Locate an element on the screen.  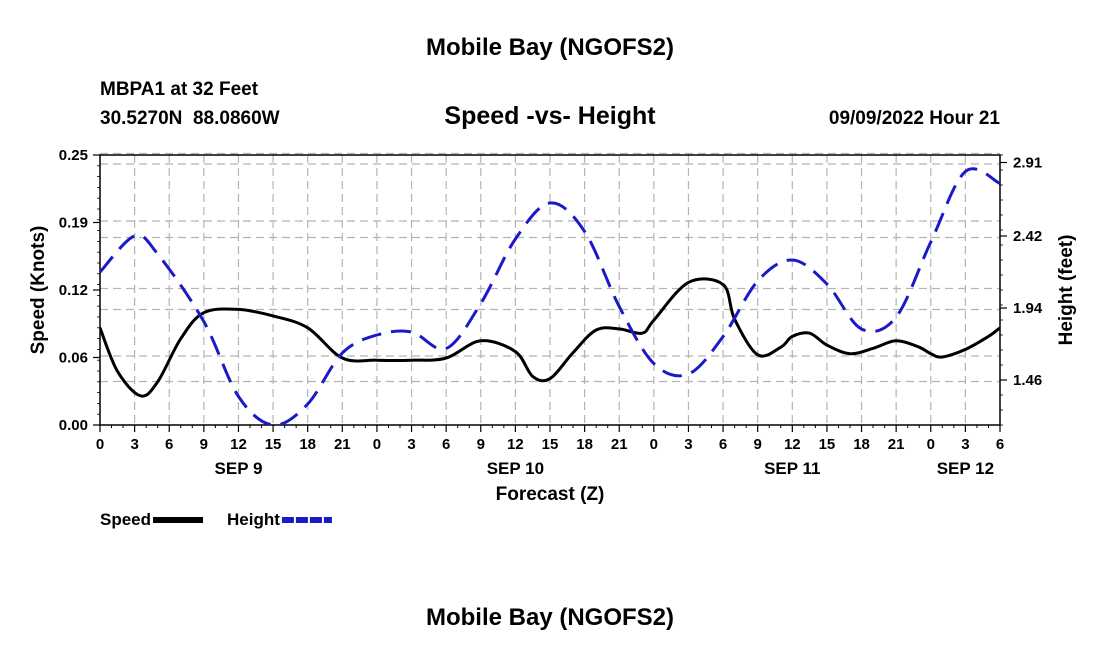
date-label: SEP 11 is located at coordinates (792, 468).